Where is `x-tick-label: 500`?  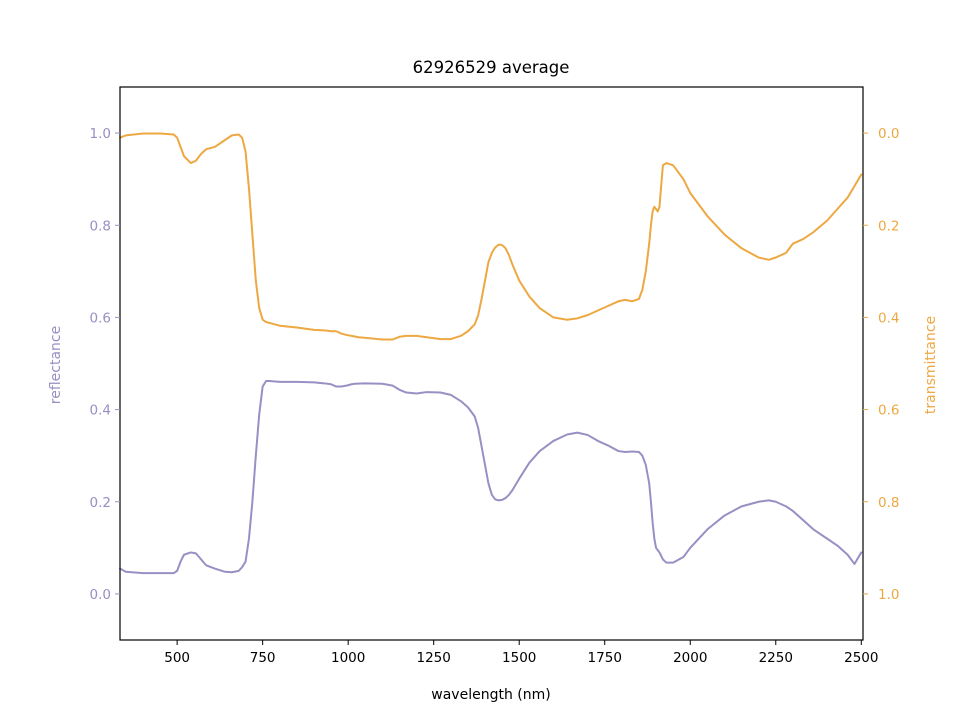 x-tick-label: 500 is located at coordinates (177, 658).